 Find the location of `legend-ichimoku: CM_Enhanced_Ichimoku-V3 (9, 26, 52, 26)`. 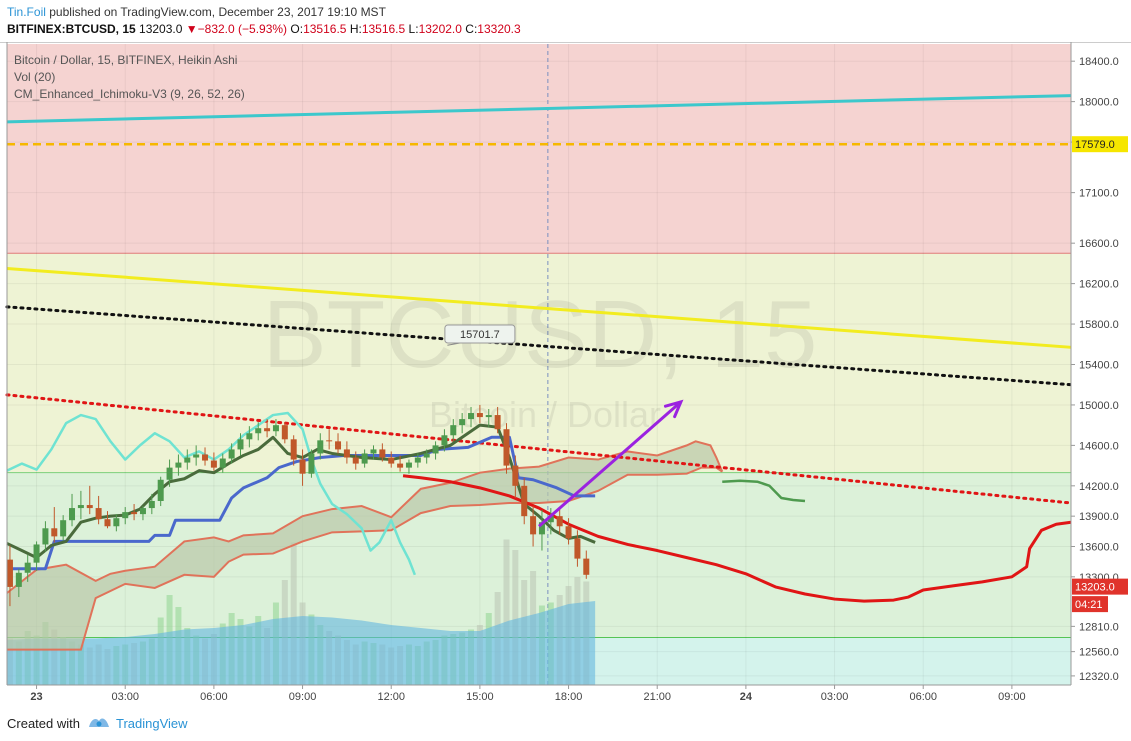

legend-ichimoku: CM_Enhanced_Ichimoku-V3 (9, 26, 52, 26) is located at coordinates (129, 94).